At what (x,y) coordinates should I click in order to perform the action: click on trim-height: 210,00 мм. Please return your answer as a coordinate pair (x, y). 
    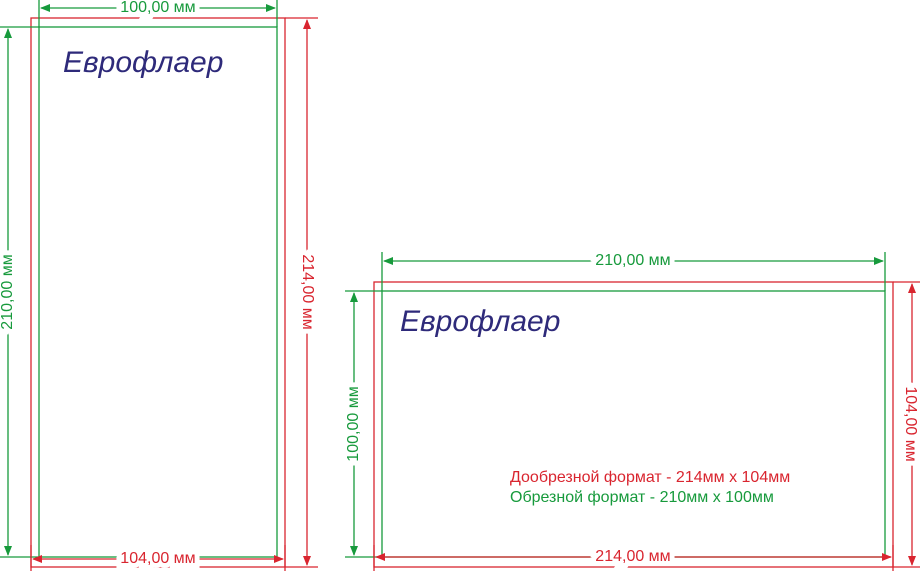
    Looking at the image, I should click on (8, 291).